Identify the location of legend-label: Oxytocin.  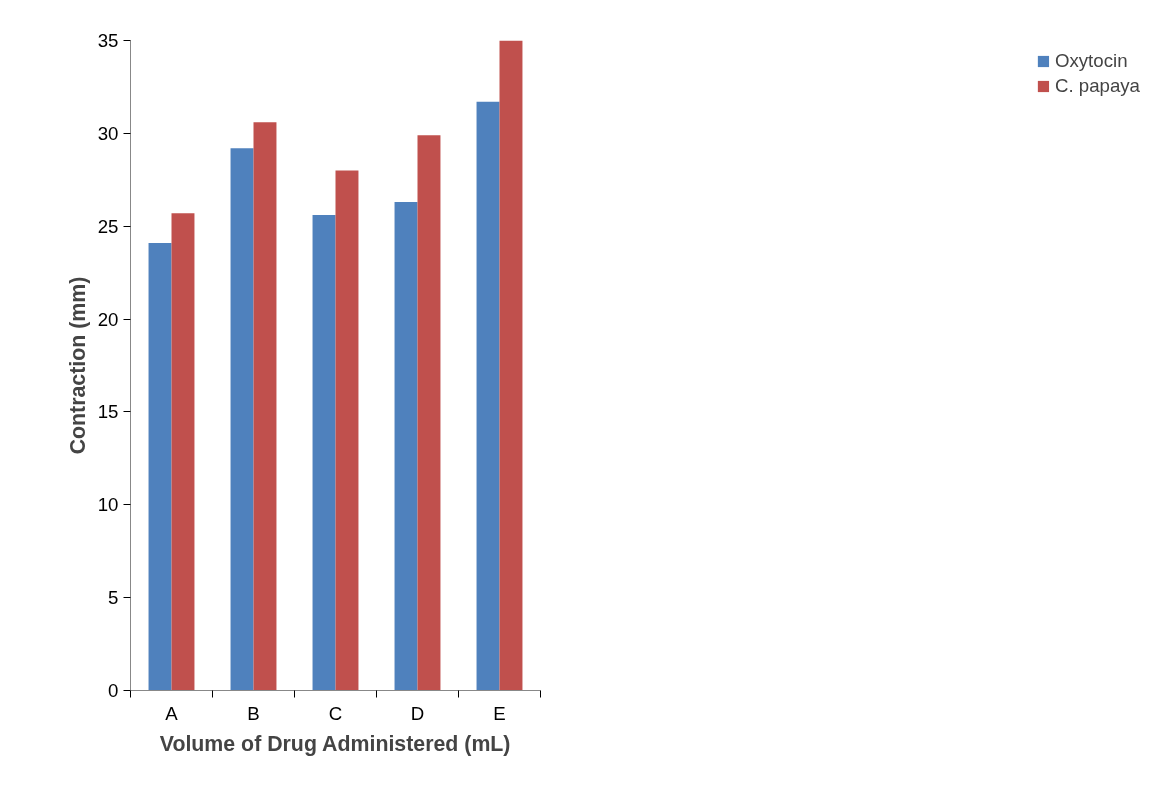
(1091, 61).